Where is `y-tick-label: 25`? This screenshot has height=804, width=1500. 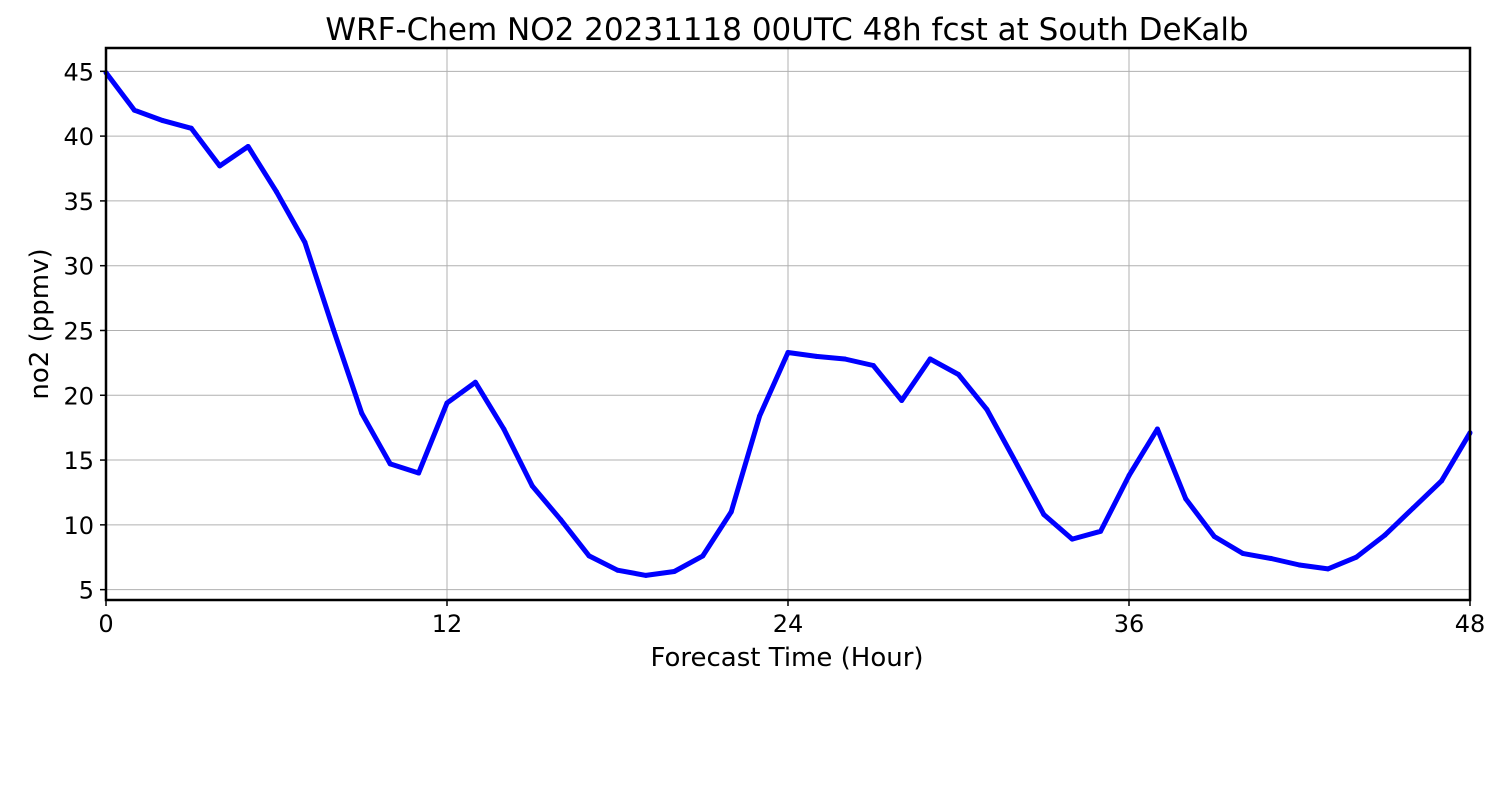
y-tick-label: 25 is located at coordinates (78, 331).